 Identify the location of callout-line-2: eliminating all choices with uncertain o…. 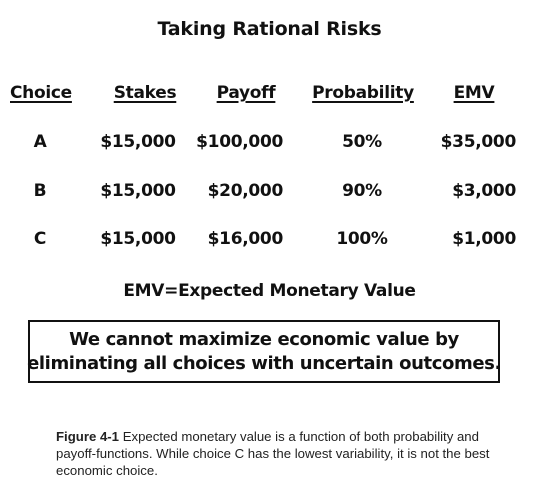
(264, 363).